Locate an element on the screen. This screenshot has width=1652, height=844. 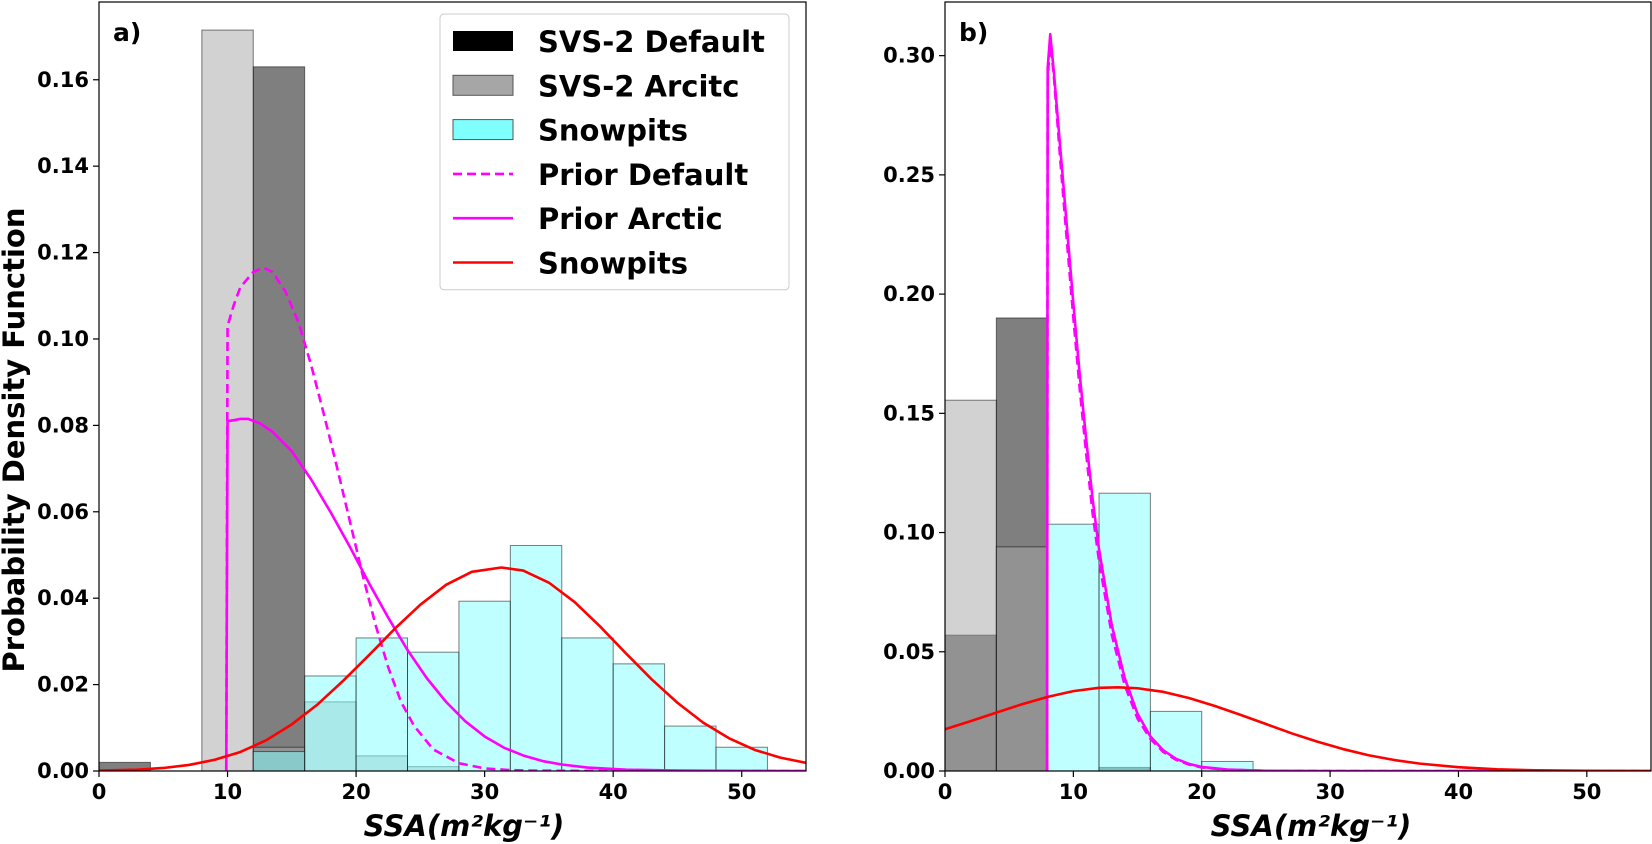
panel-label: a) is located at coordinates (127, 32).